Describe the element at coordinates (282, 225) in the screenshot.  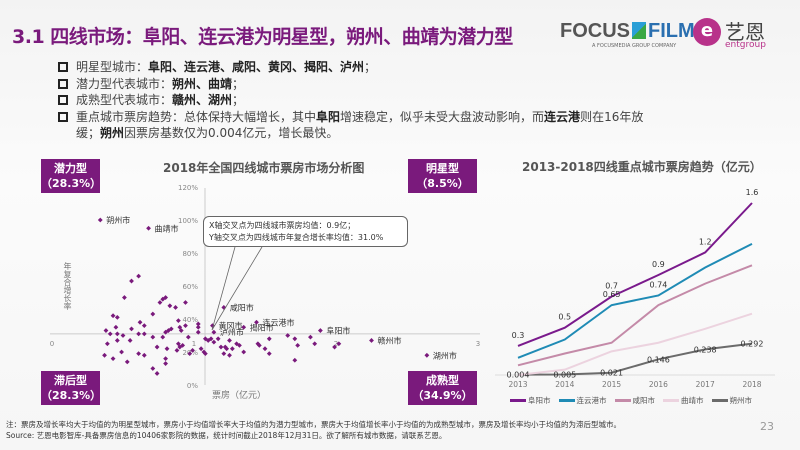
I see `callout-line: X轴交叉点为四线城市票房均值：0.9亿；` at that location.